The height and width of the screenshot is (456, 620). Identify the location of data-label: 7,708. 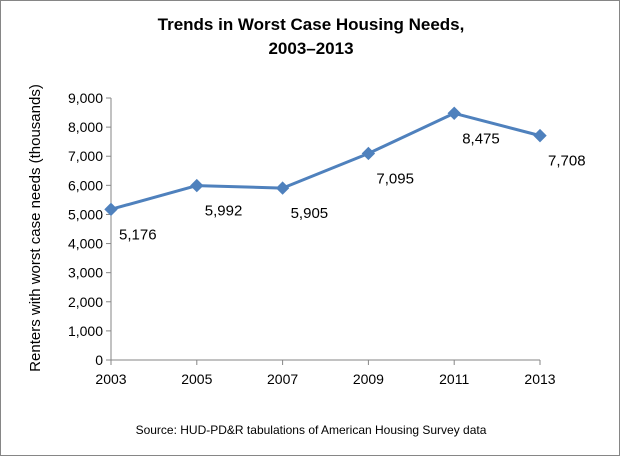
(567, 161).